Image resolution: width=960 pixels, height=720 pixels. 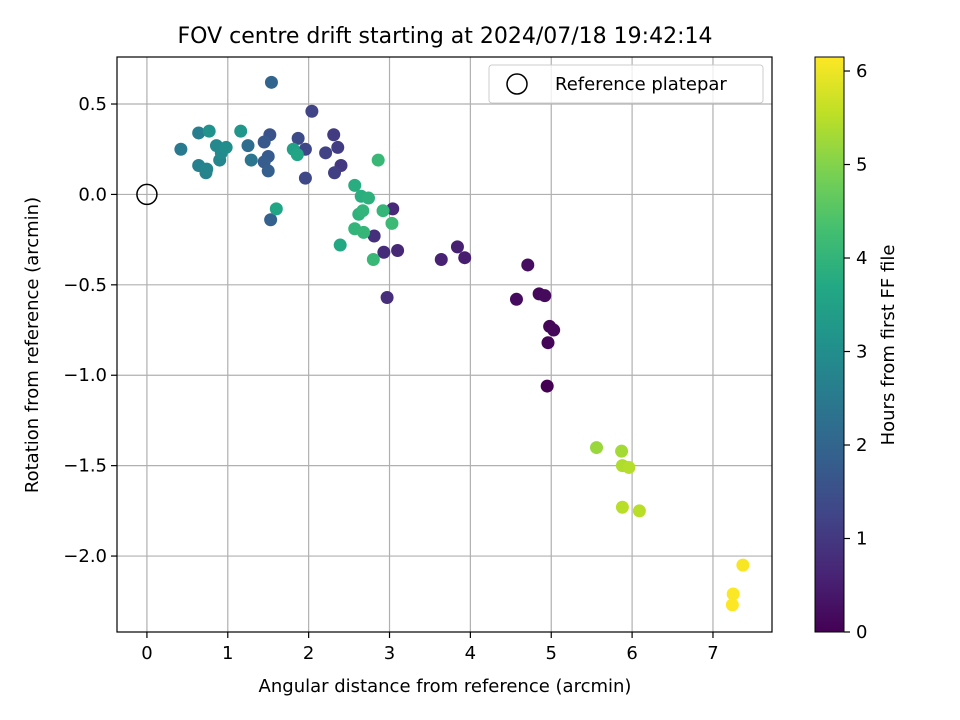 What do you see at coordinates (445, 686) in the screenshot?
I see `x-axis-label: Angular distance from reference (arcmin)` at bounding box center [445, 686].